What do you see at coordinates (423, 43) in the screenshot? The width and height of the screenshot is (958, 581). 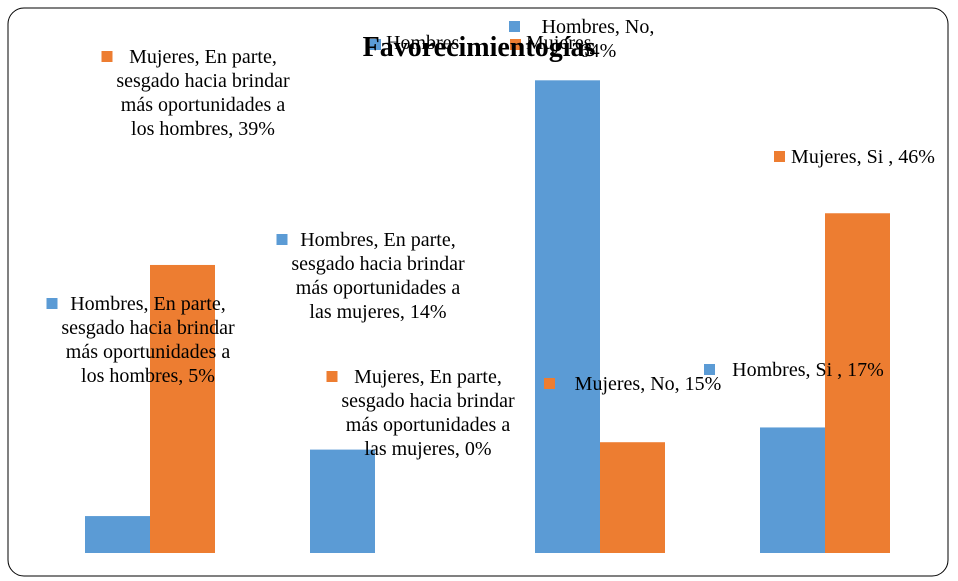 I see `legend-label: Hombres` at bounding box center [423, 43].